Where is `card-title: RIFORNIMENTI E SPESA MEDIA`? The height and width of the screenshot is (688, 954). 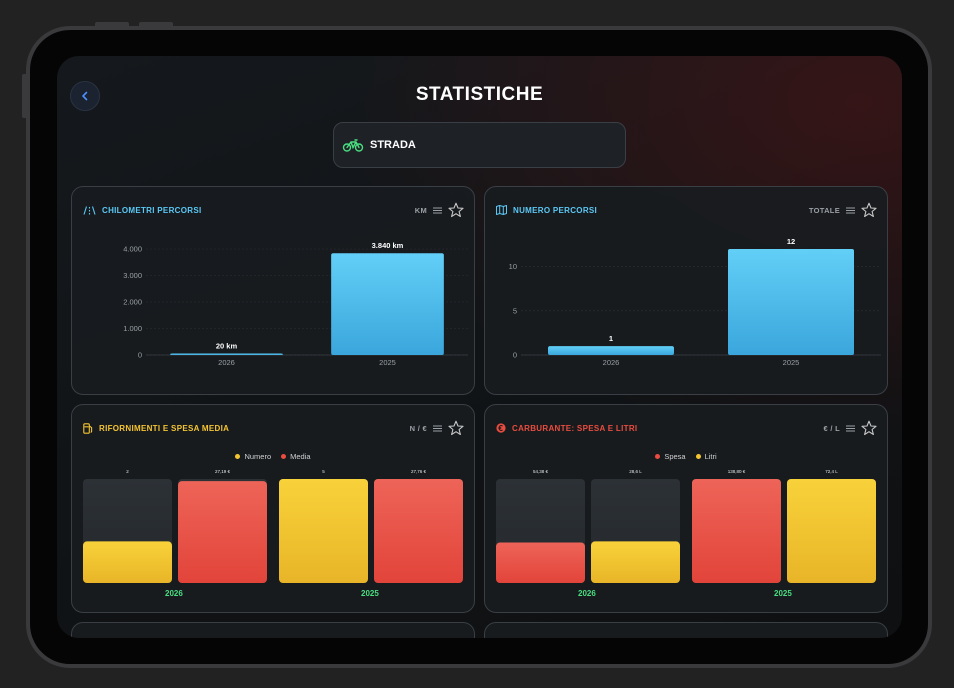 card-title: RIFORNIMENTI E SPESA MEDIA is located at coordinates (164, 428).